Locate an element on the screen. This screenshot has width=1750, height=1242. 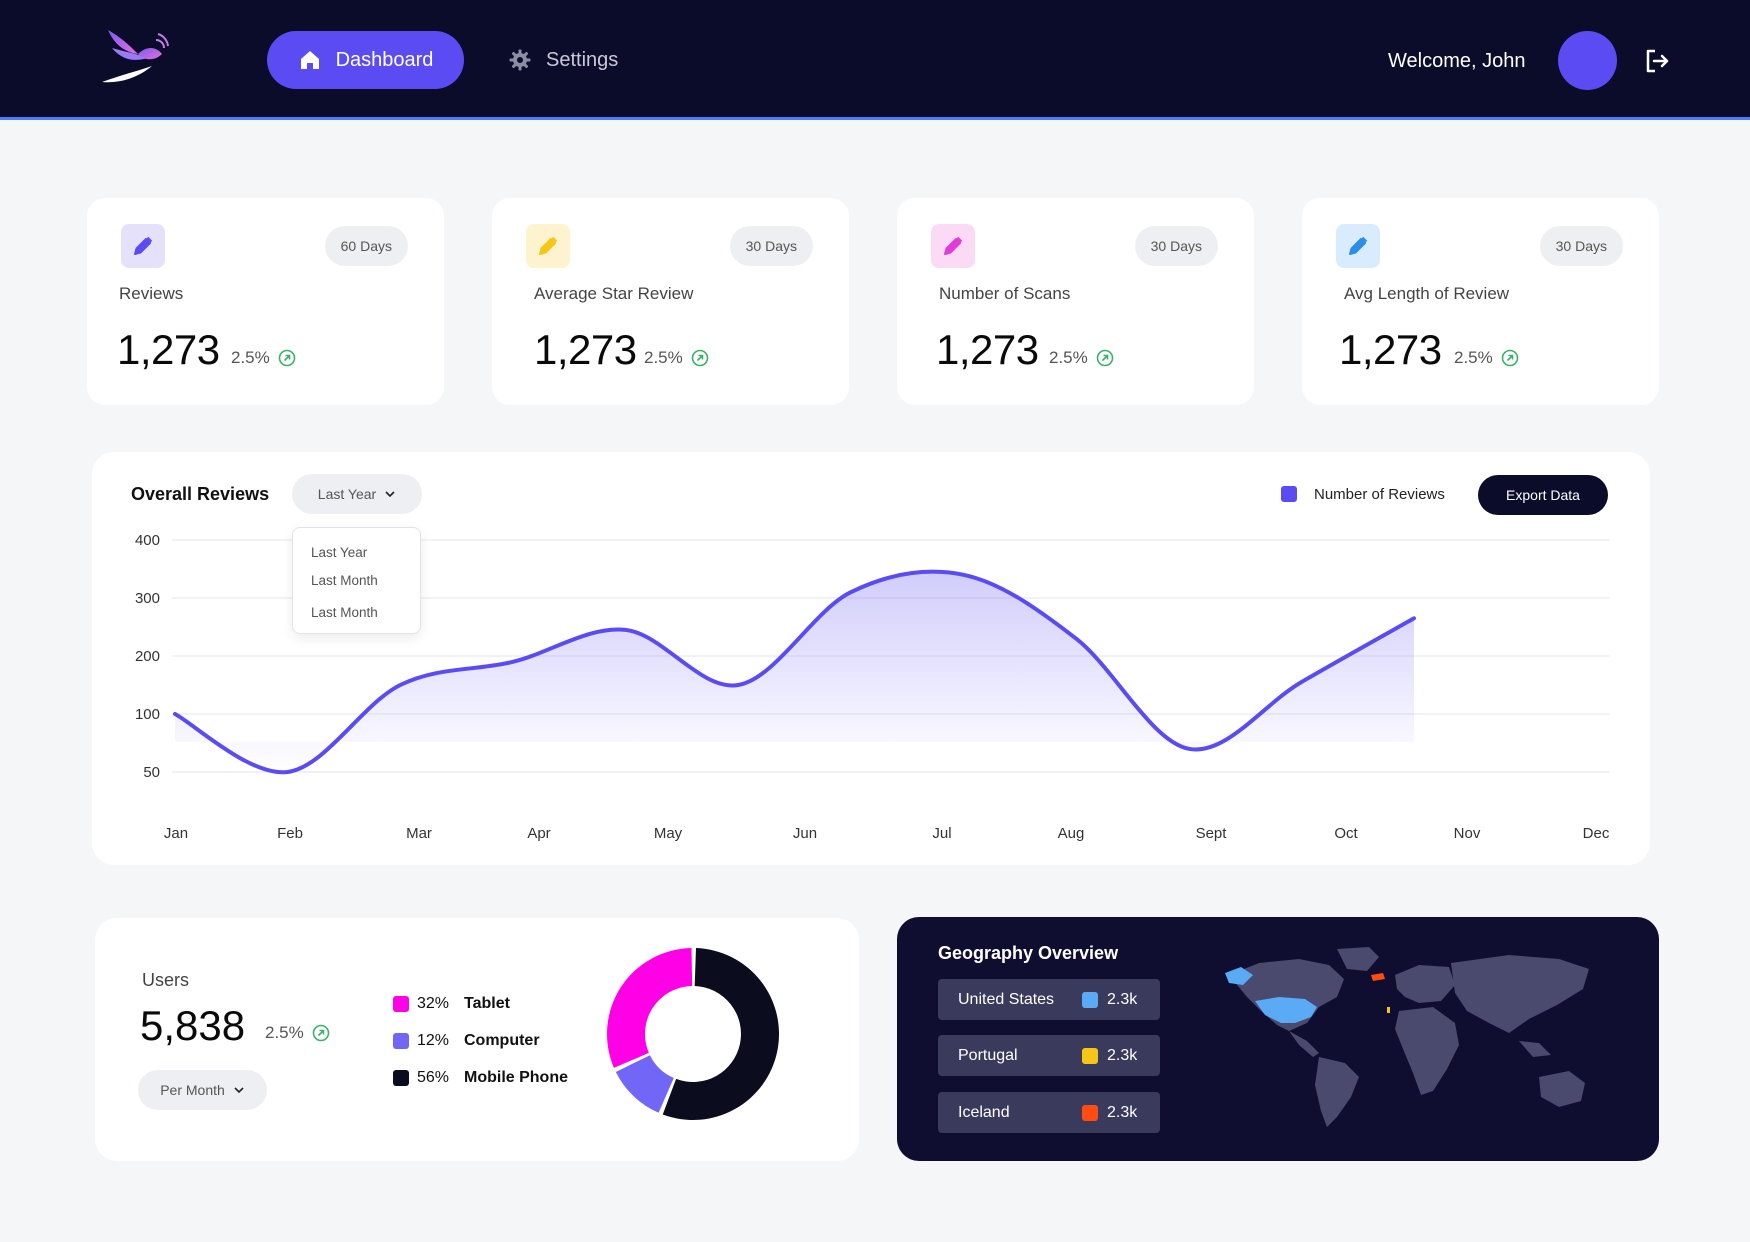
users-change: 2.5% is located at coordinates (297, 1033).